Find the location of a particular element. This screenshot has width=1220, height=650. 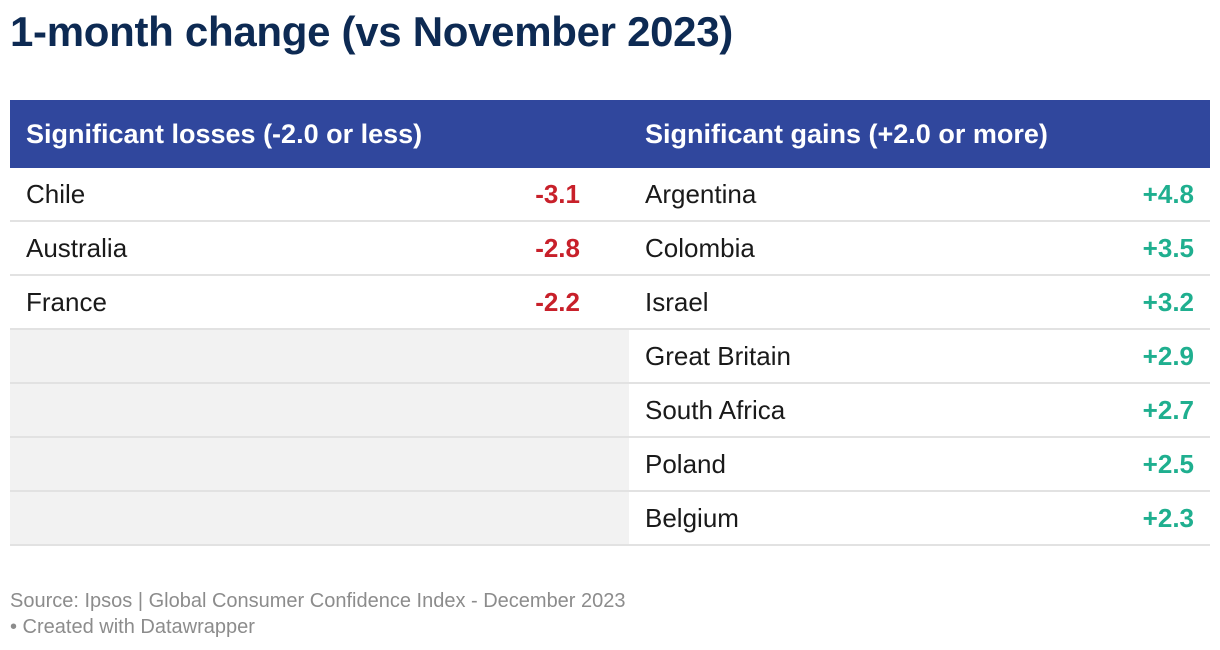

chart-title: 1-month change (vs November 2023) is located at coordinates (371, 31).